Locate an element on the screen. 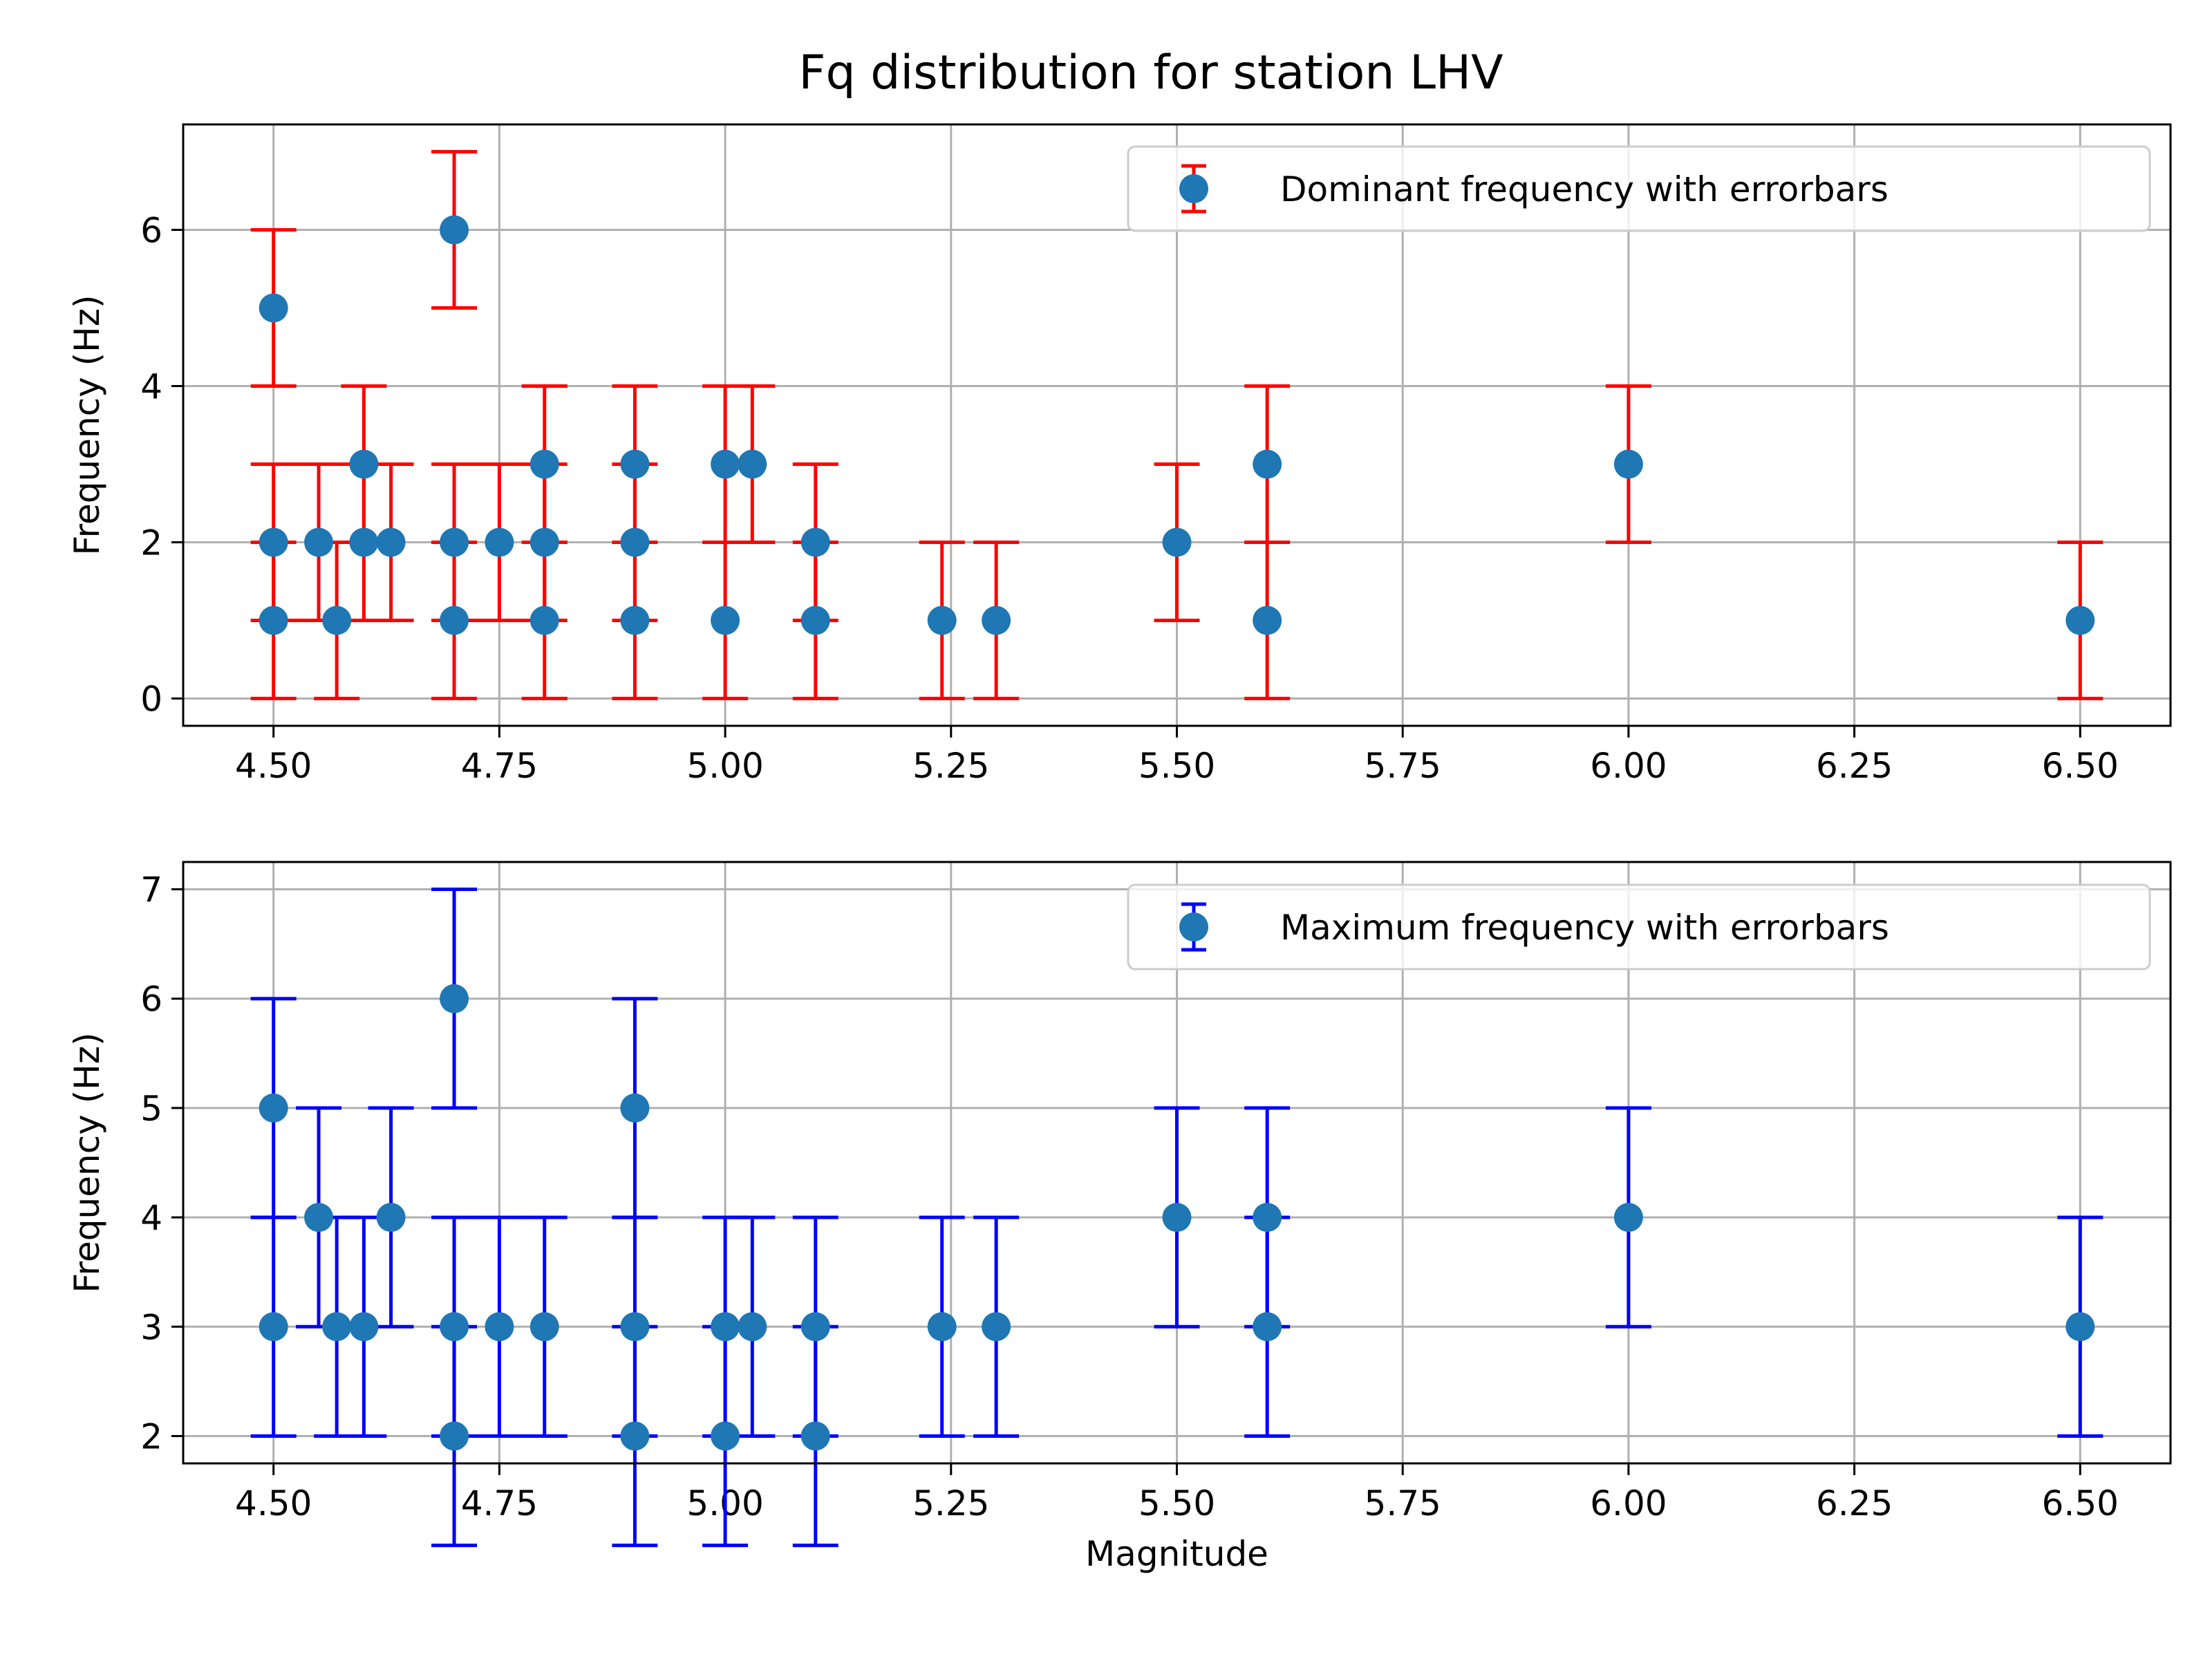 The image size is (2212, 1659). legend-label: Dominant frequency with errorbars is located at coordinates (1584, 189).